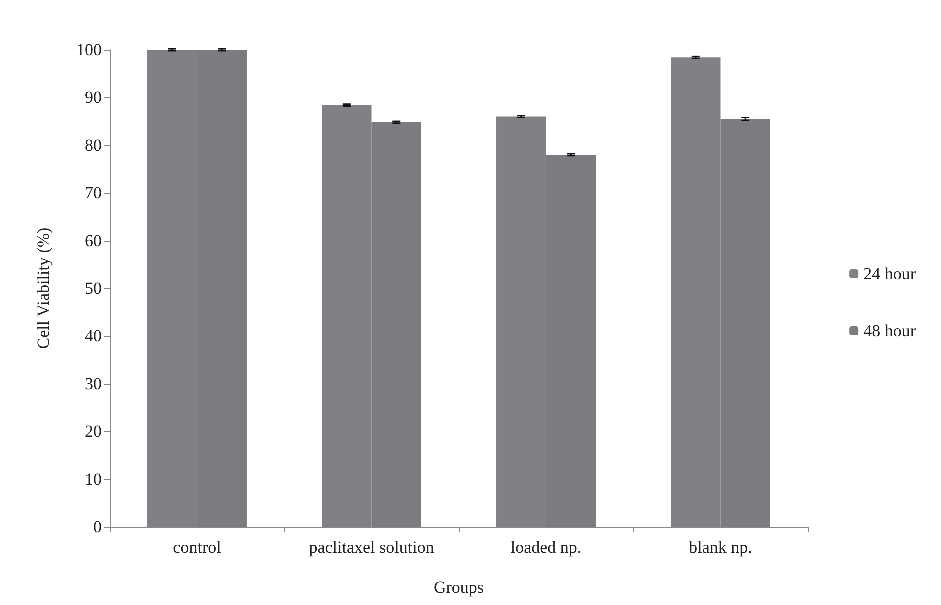  What do you see at coordinates (890, 331) in the screenshot?
I see `legend-label: 48 hour` at bounding box center [890, 331].